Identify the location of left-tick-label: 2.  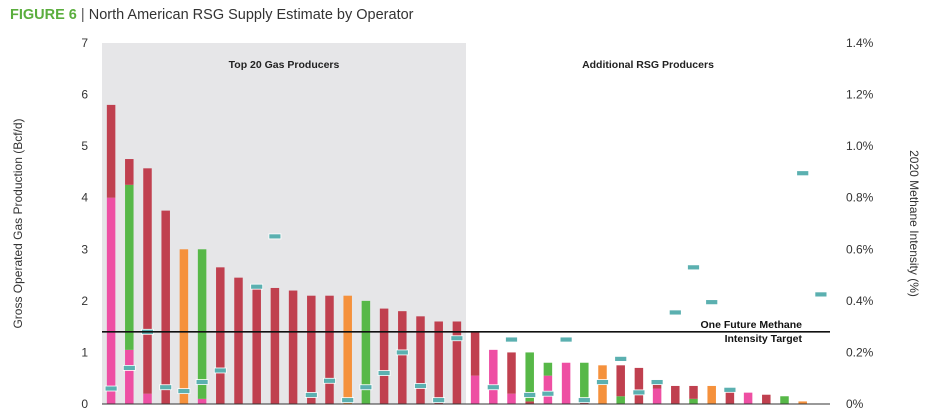
(84, 301).